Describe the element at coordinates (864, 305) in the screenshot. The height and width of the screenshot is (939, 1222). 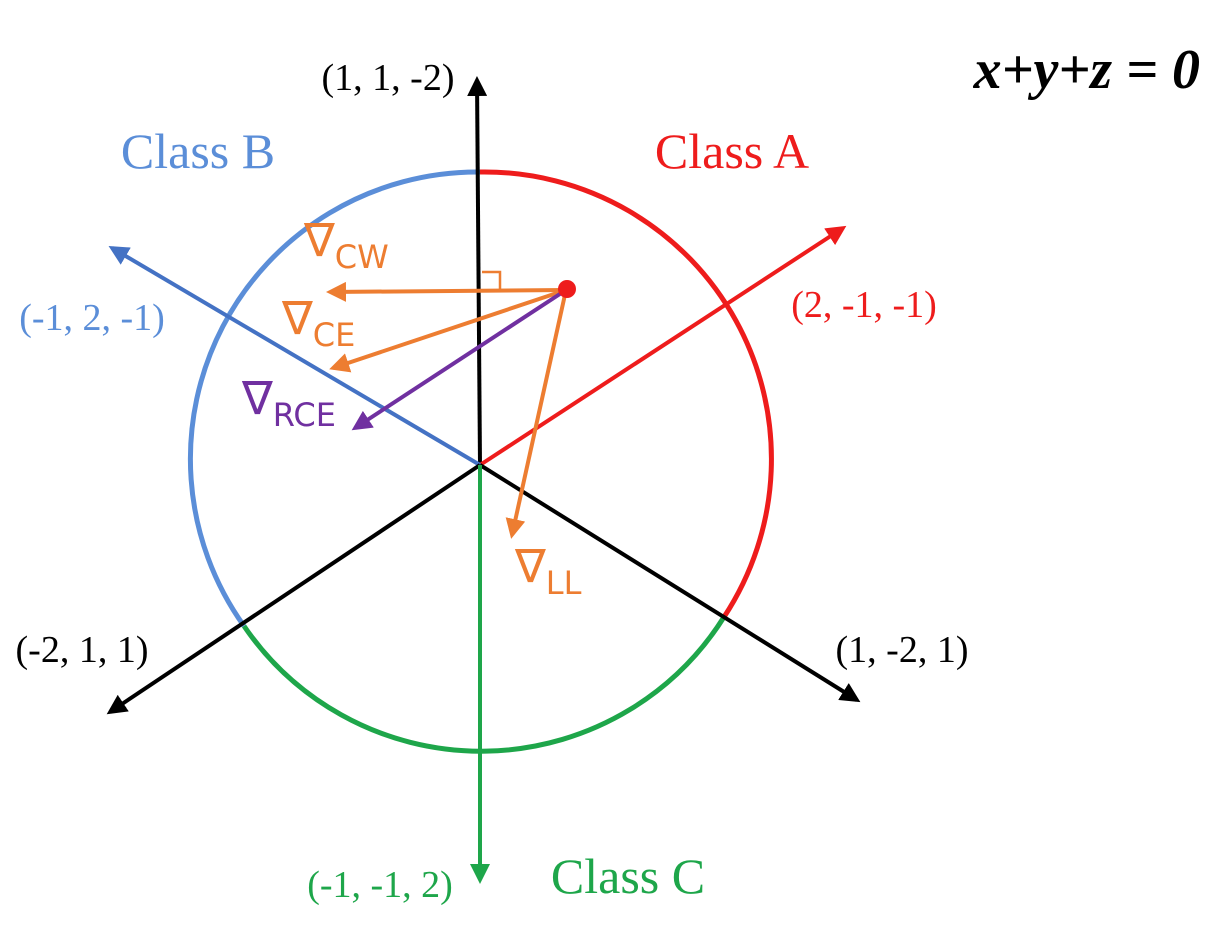
I see `axis-upper-right-label: (2, -1, -1)` at that location.